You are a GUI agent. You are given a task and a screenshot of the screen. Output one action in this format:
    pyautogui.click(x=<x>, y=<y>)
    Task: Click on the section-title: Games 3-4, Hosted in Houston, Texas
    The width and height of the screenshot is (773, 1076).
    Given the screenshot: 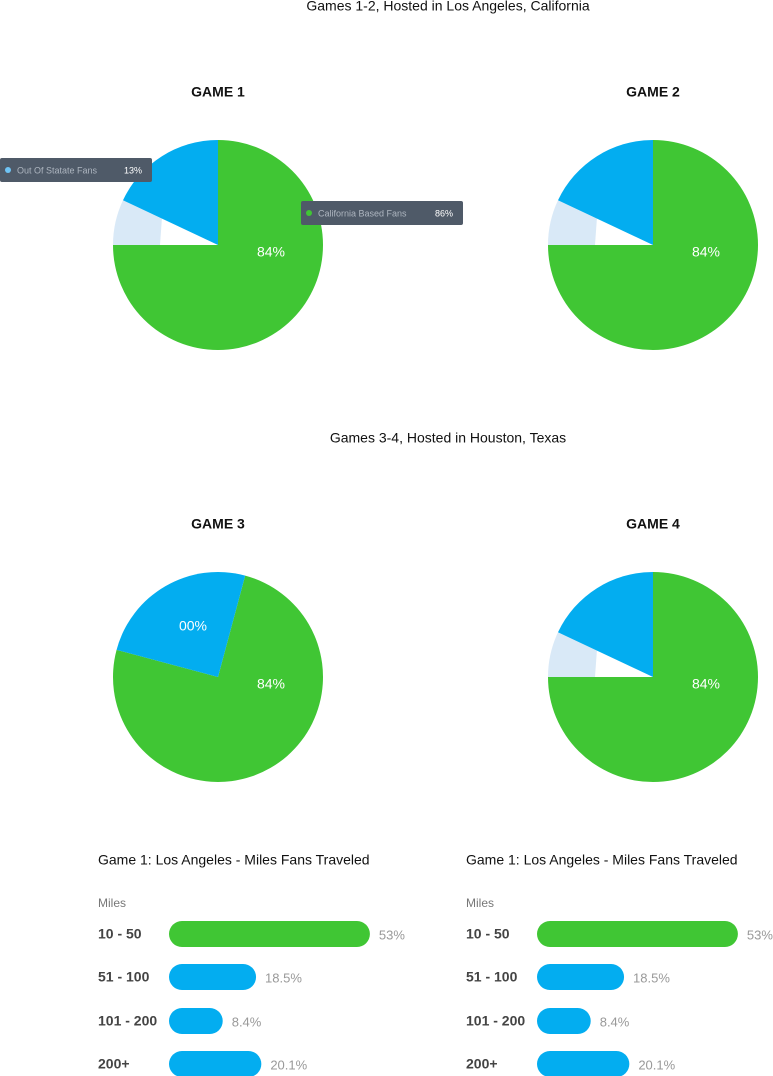 What is the action you would take?
    pyautogui.click(x=448, y=438)
    